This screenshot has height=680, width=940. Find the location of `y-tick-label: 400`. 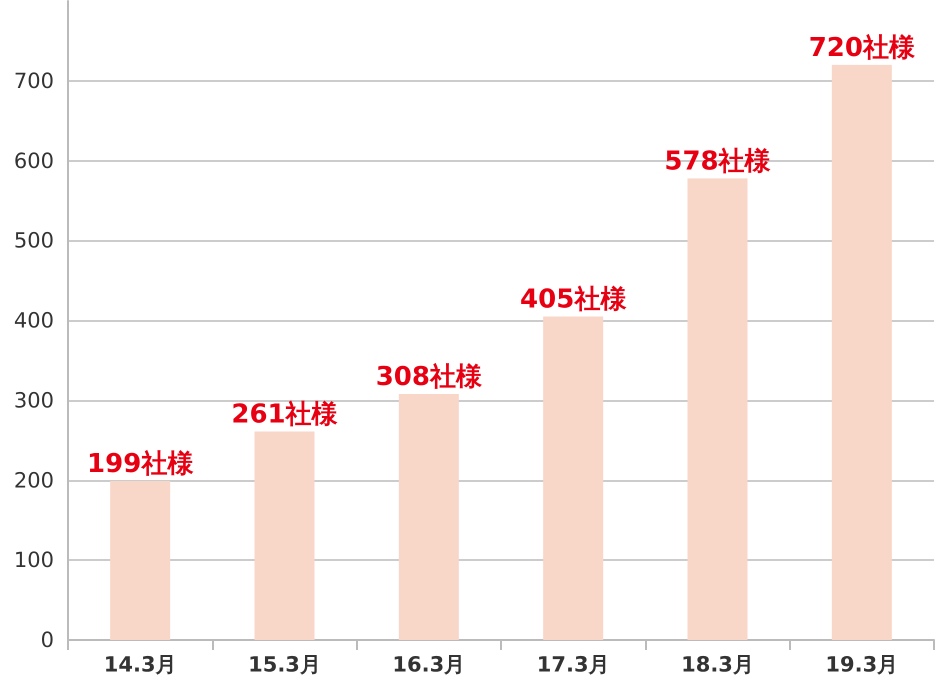

y-tick-label: 400 is located at coordinates (34, 320).